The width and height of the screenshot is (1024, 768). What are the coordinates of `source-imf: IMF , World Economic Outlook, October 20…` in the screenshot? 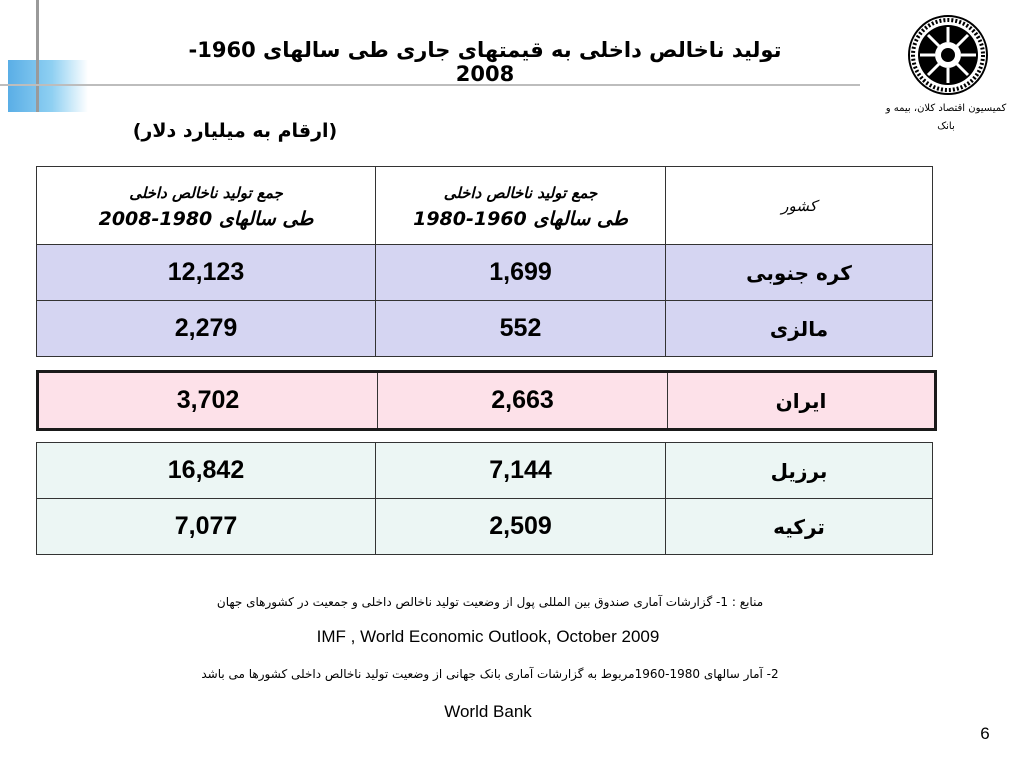 It's located at (488, 636).